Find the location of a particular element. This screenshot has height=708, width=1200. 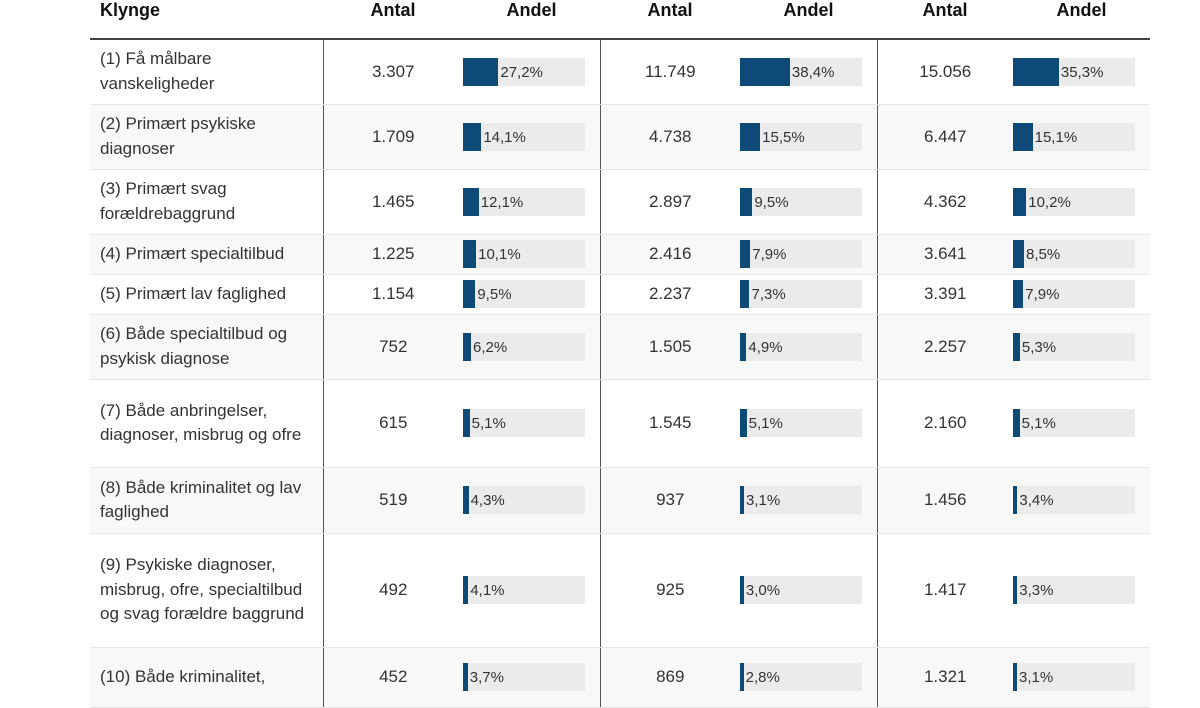

andel-cell: 7,3% is located at coordinates (808, 294).